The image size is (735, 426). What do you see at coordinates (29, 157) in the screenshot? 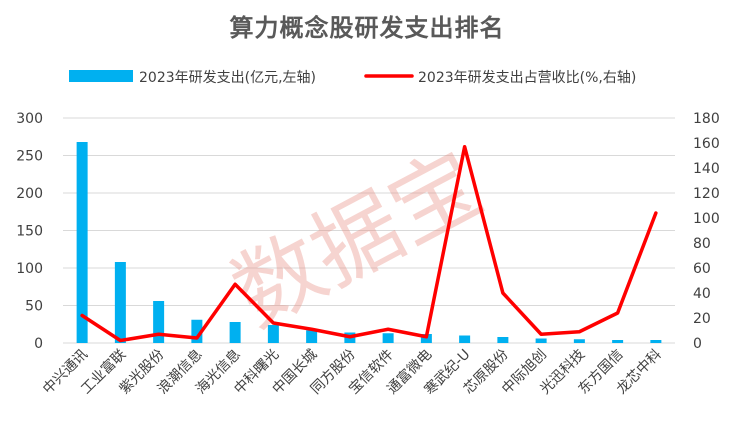
I see `y-left-tick-label: 250` at bounding box center [29, 157].